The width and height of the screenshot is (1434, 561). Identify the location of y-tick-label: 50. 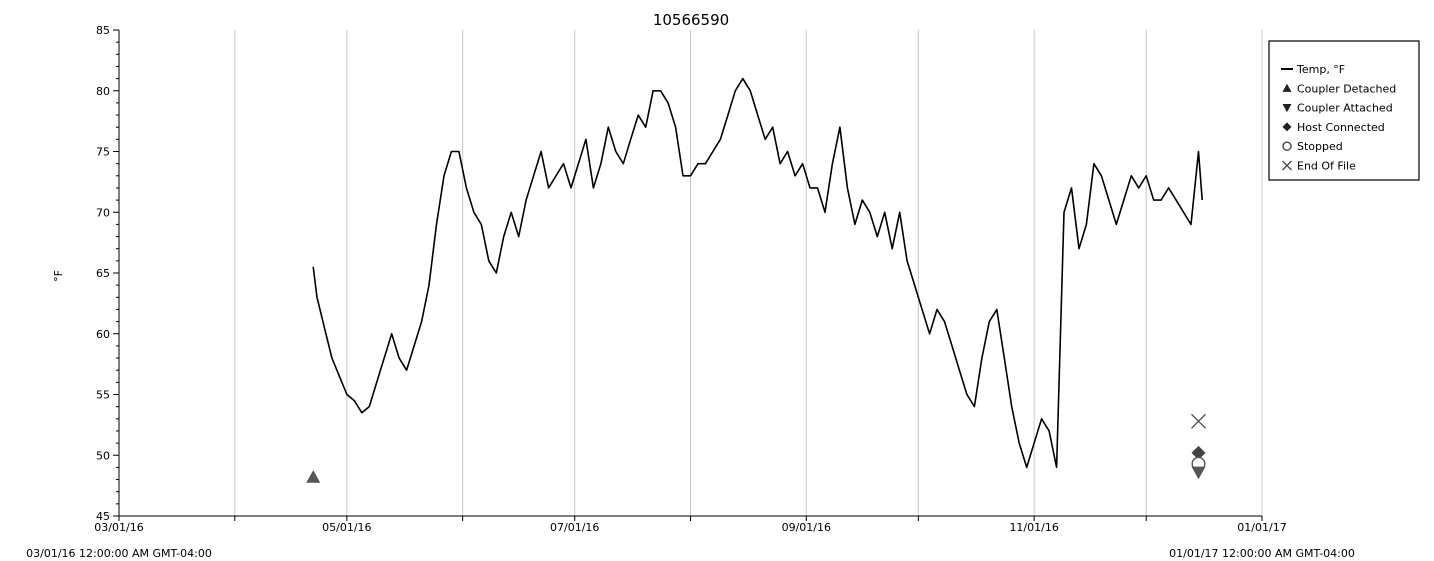
(103, 455).